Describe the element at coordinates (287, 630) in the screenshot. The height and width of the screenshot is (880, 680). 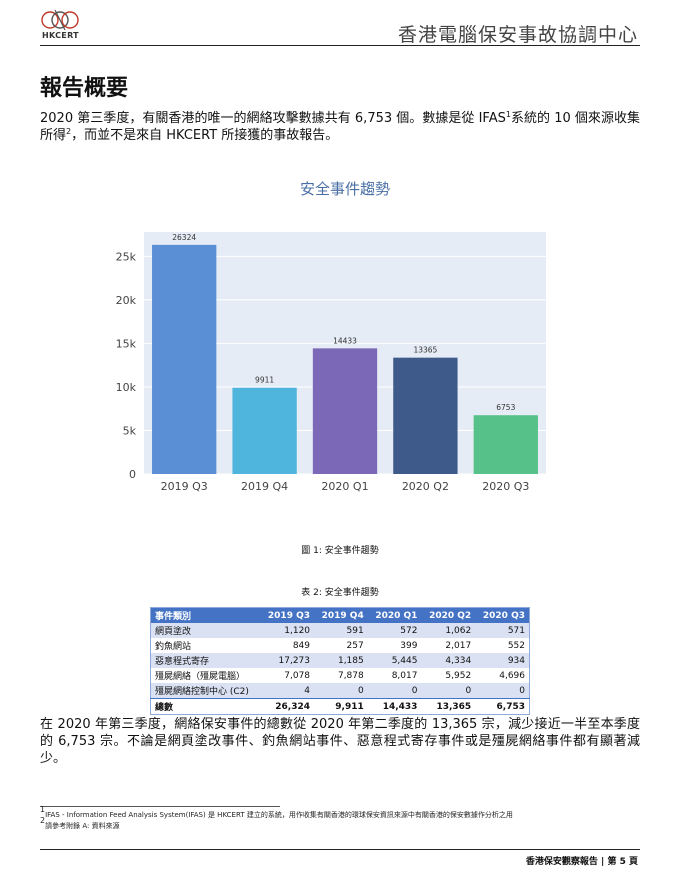
I see `table-cell: 1,120` at that location.